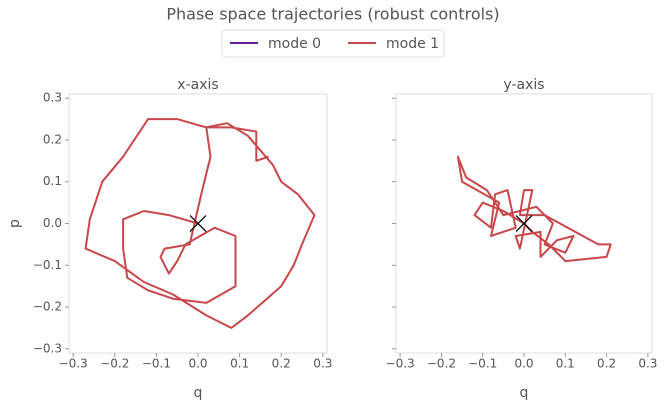  I want to click on y-axis-label: p, so click(15, 223).